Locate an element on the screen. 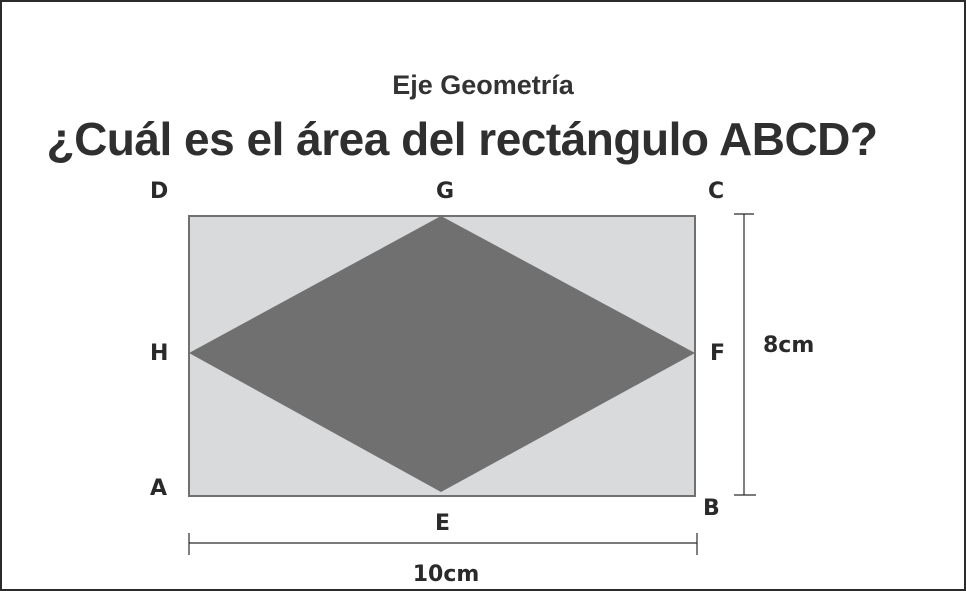  point-label-g: G is located at coordinates (445, 191).